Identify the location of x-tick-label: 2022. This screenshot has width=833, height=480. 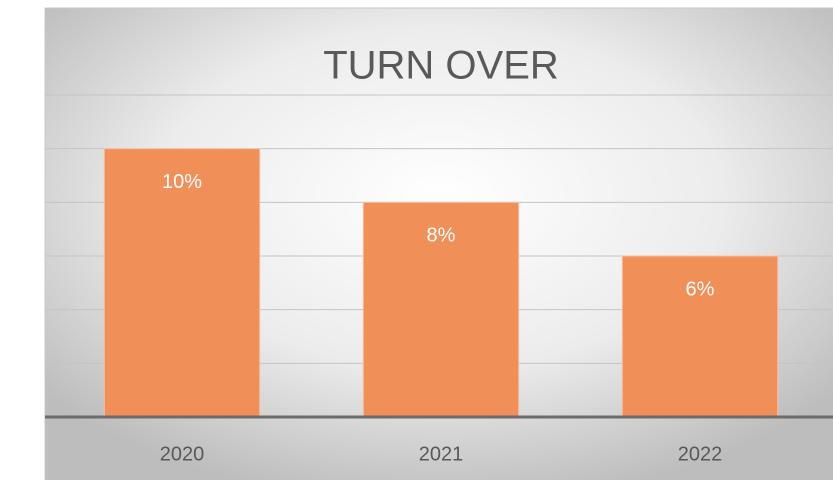
(700, 454).